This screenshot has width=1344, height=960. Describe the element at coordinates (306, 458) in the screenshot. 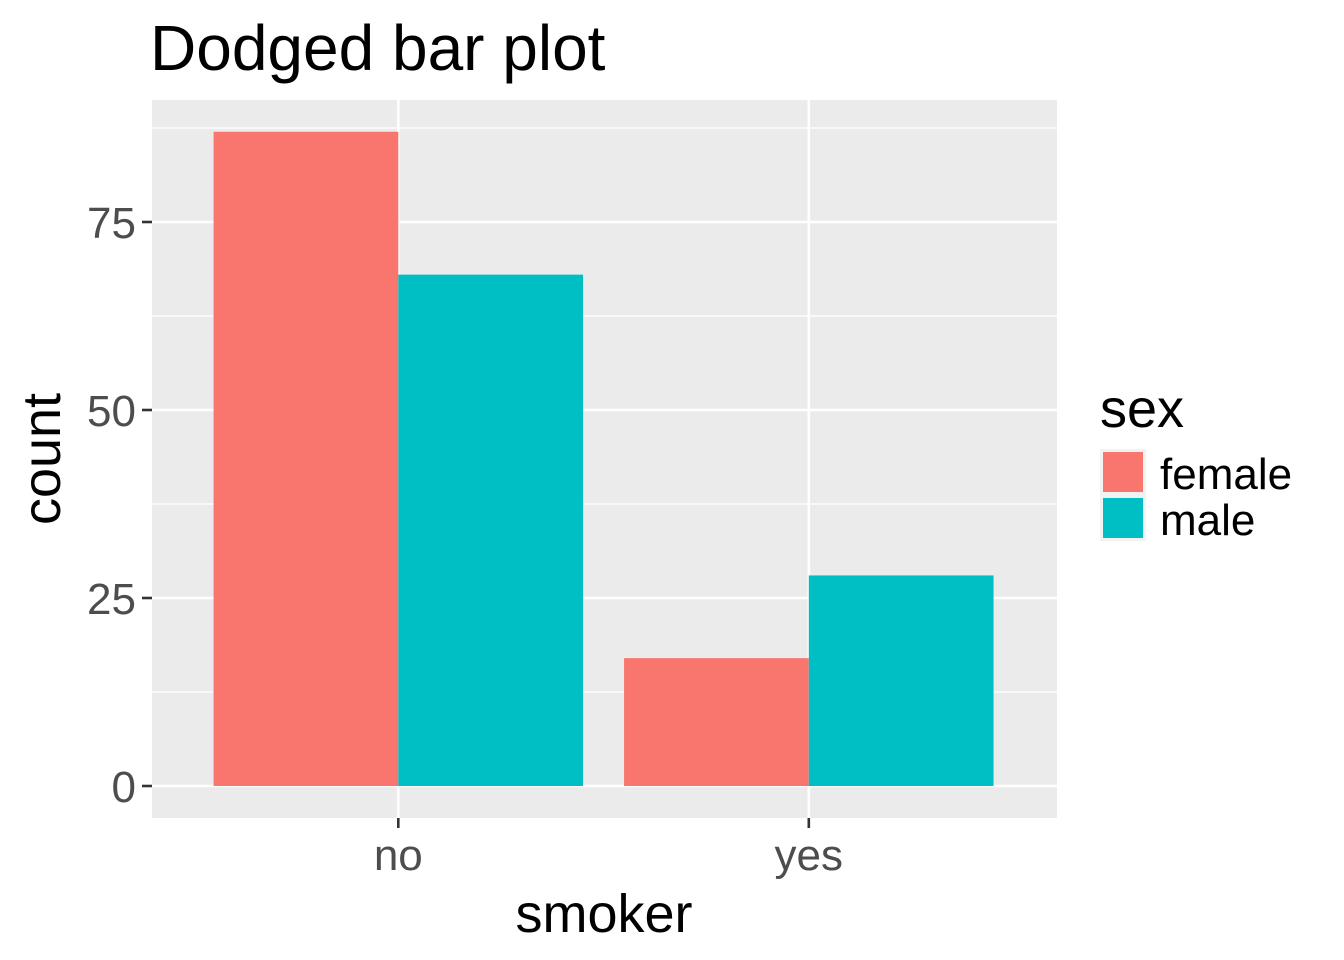

I see `bar-female-no` at that location.